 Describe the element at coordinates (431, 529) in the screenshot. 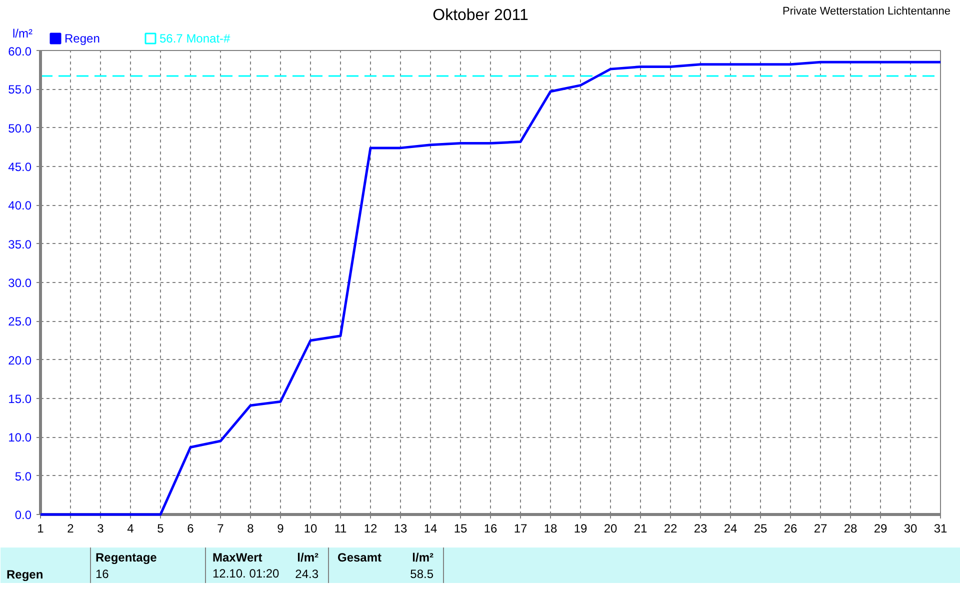

I see `x-tick-label: 14` at that location.